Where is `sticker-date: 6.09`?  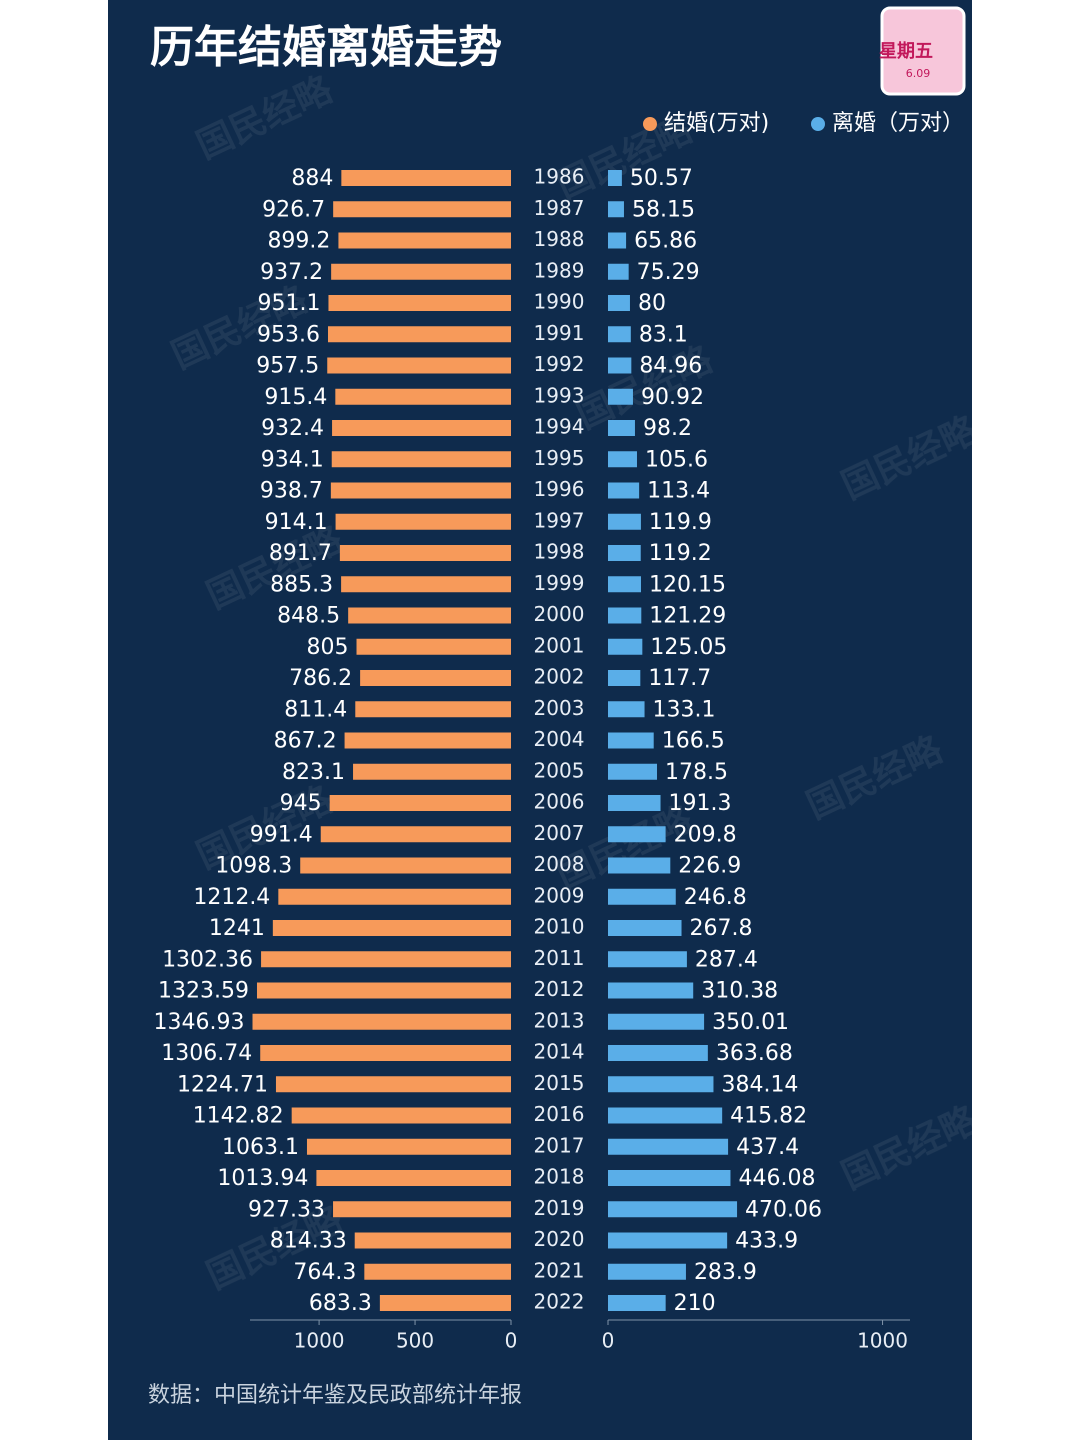 sticker-date: 6.09 is located at coordinates (918, 73).